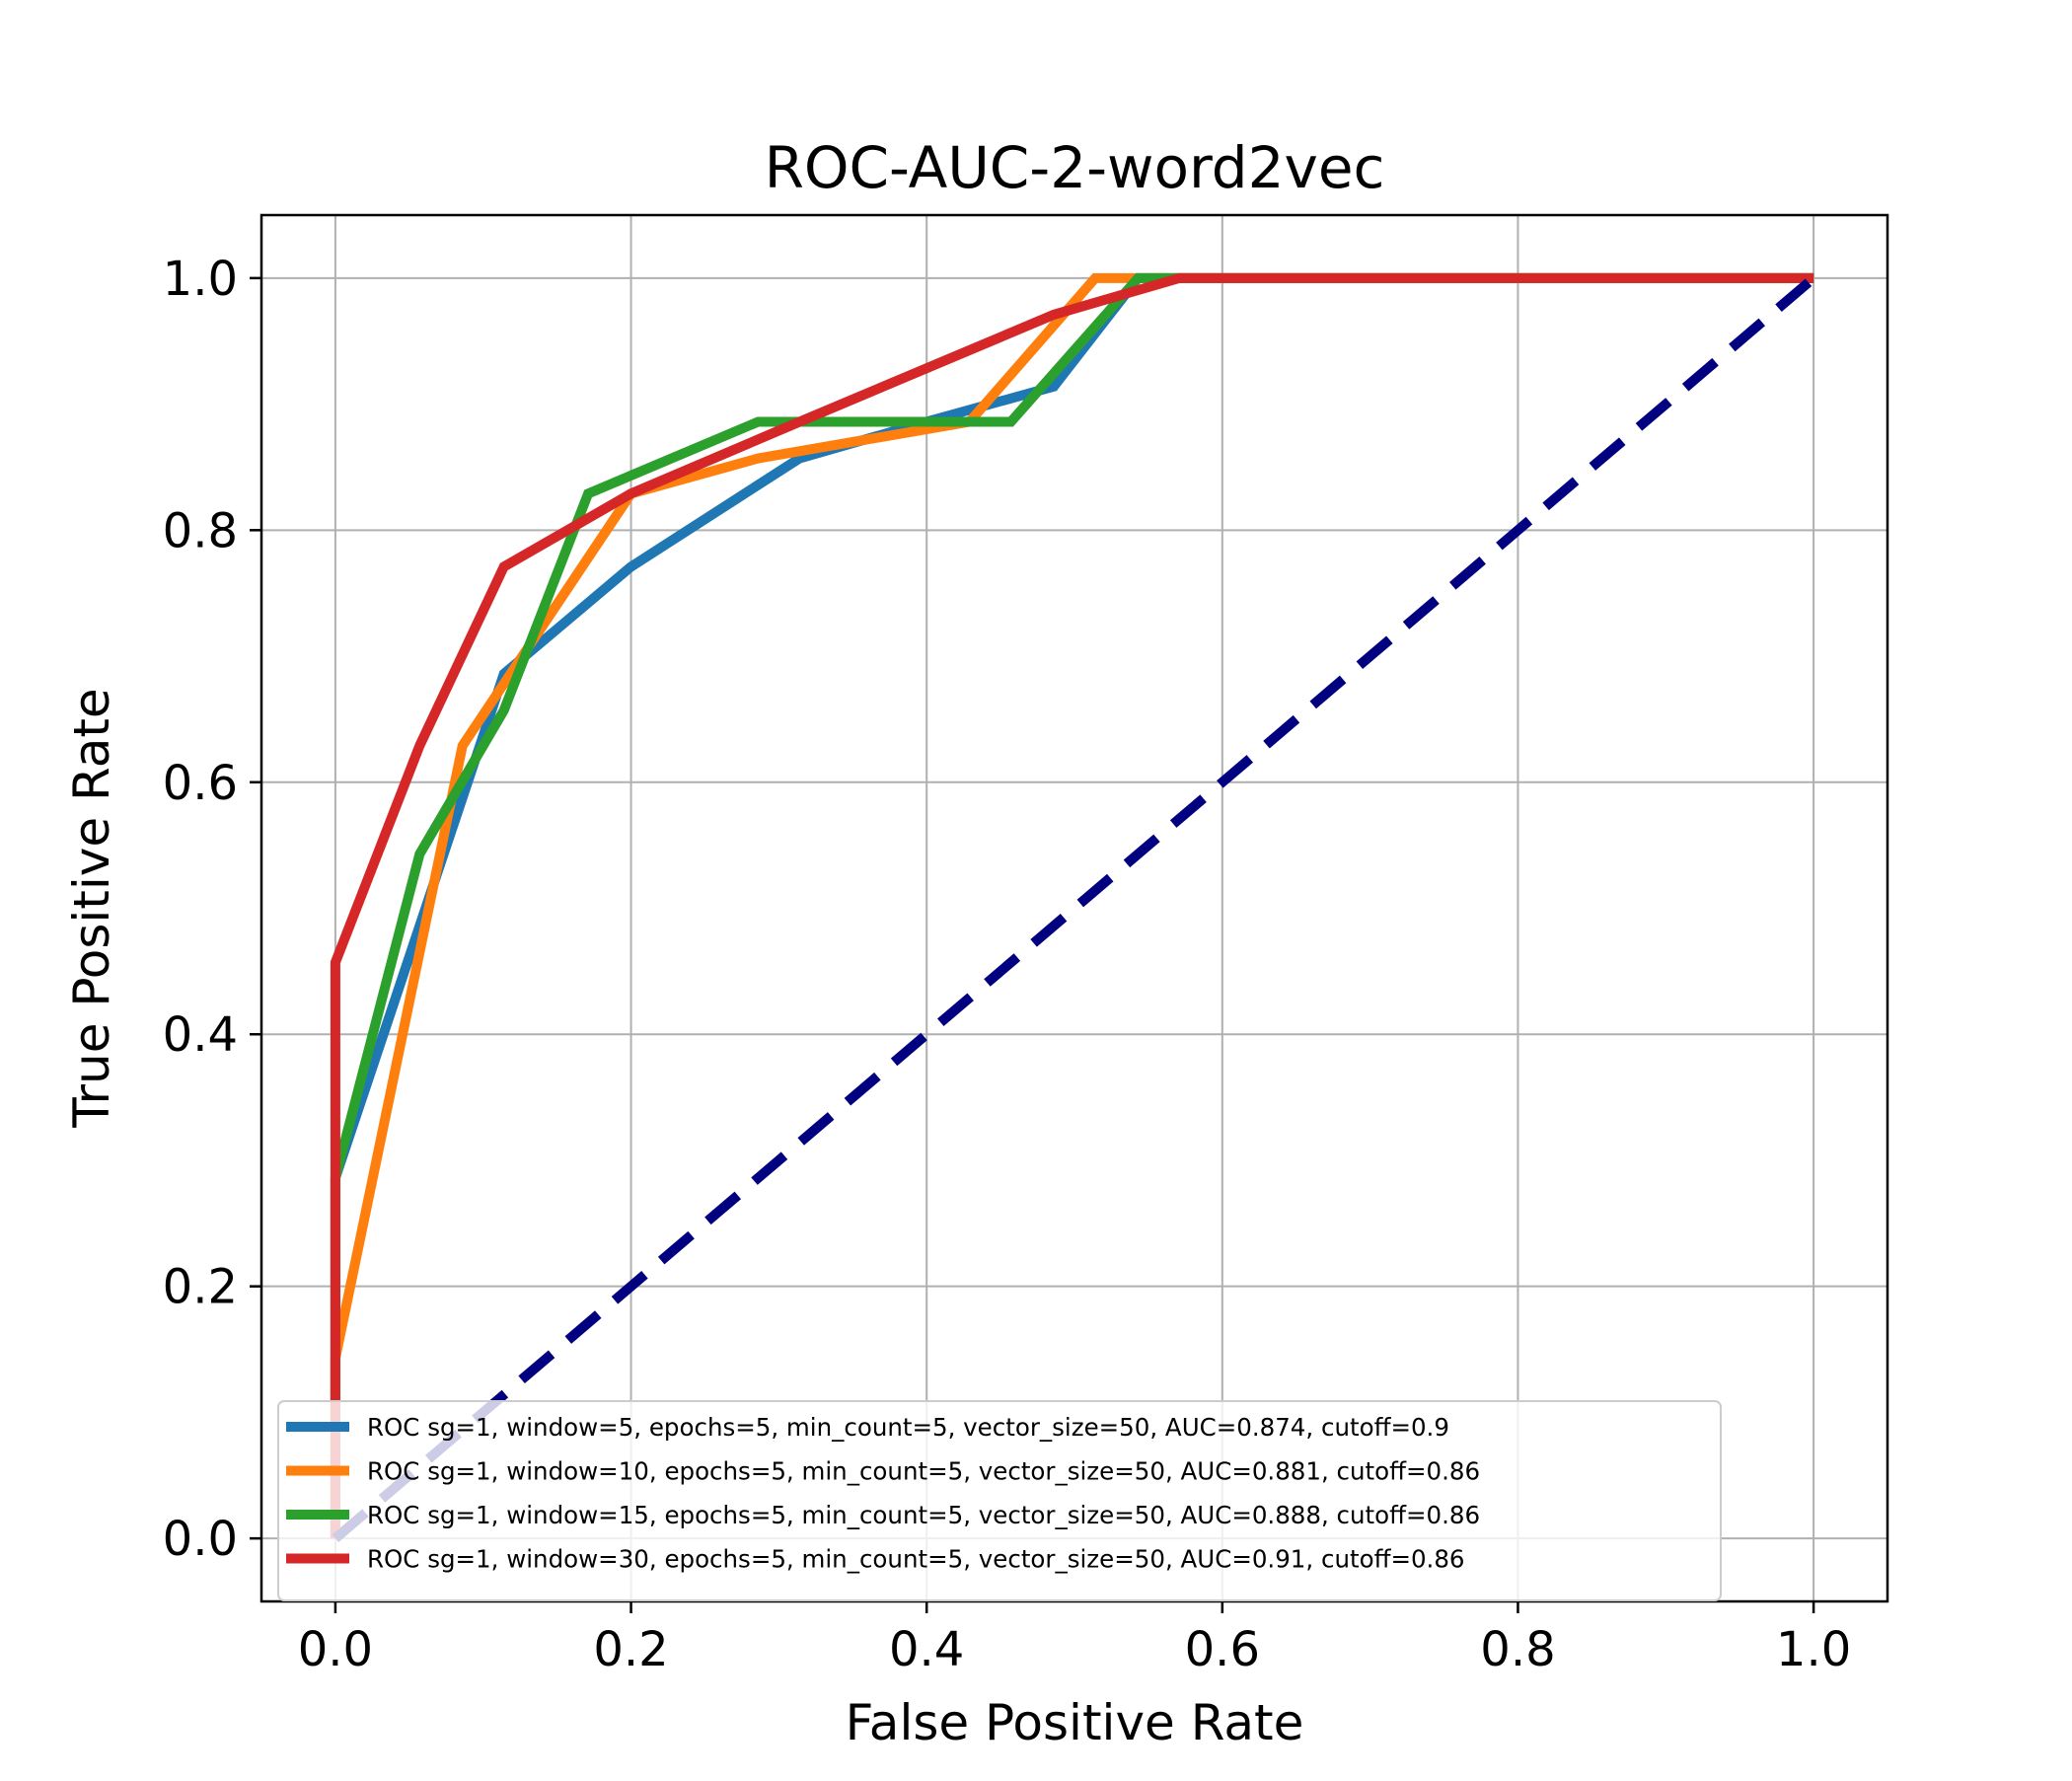  Describe the element at coordinates (201, 1539) in the screenshot. I see `y-tick-label: 0.0` at that location.